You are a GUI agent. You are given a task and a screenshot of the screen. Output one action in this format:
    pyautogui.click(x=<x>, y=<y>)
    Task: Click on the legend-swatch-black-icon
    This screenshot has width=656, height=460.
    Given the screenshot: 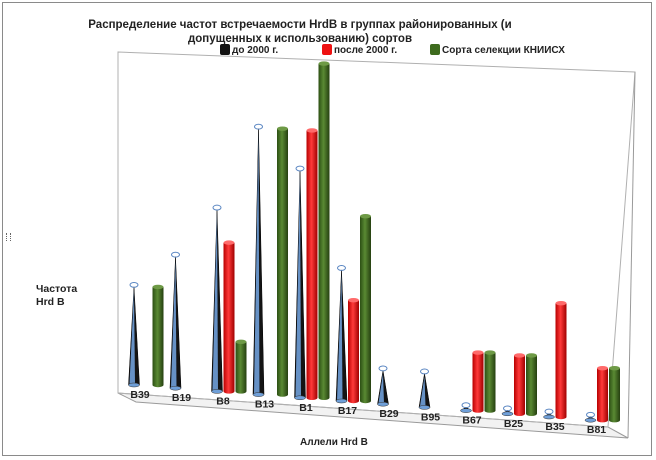 What is the action you would take?
    pyautogui.click(x=225, y=49)
    